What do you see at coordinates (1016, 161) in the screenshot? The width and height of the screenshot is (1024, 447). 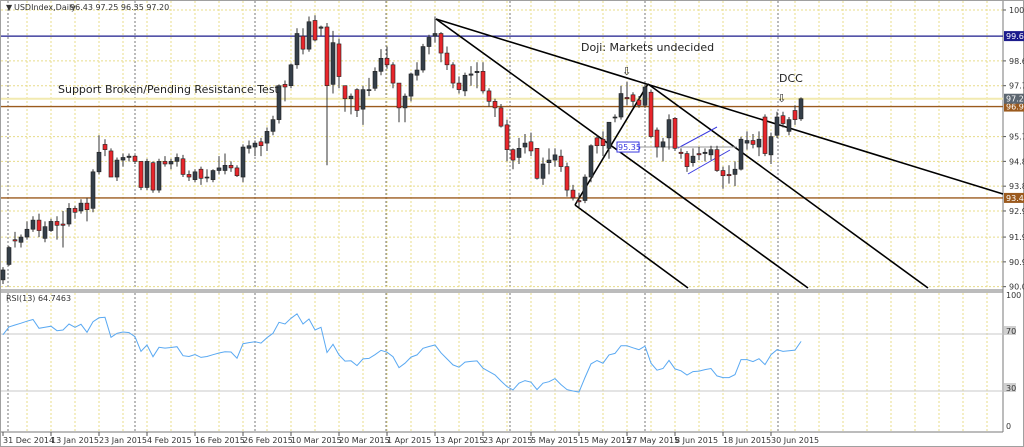 I see `y-tick-label: 94.80` at bounding box center [1016, 161].